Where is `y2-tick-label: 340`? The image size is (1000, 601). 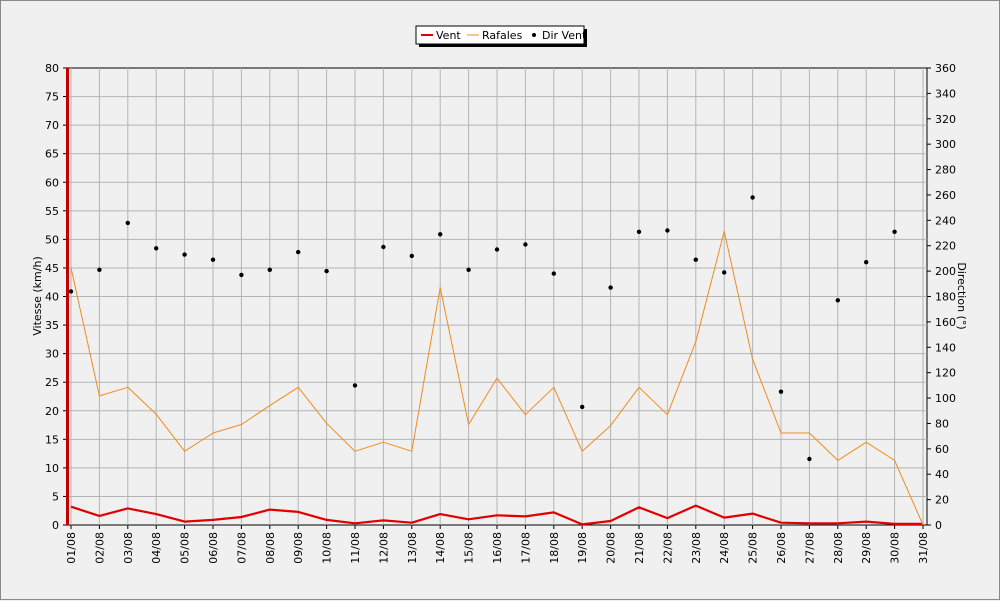
y2-tick-label: 340 is located at coordinates (945, 93).